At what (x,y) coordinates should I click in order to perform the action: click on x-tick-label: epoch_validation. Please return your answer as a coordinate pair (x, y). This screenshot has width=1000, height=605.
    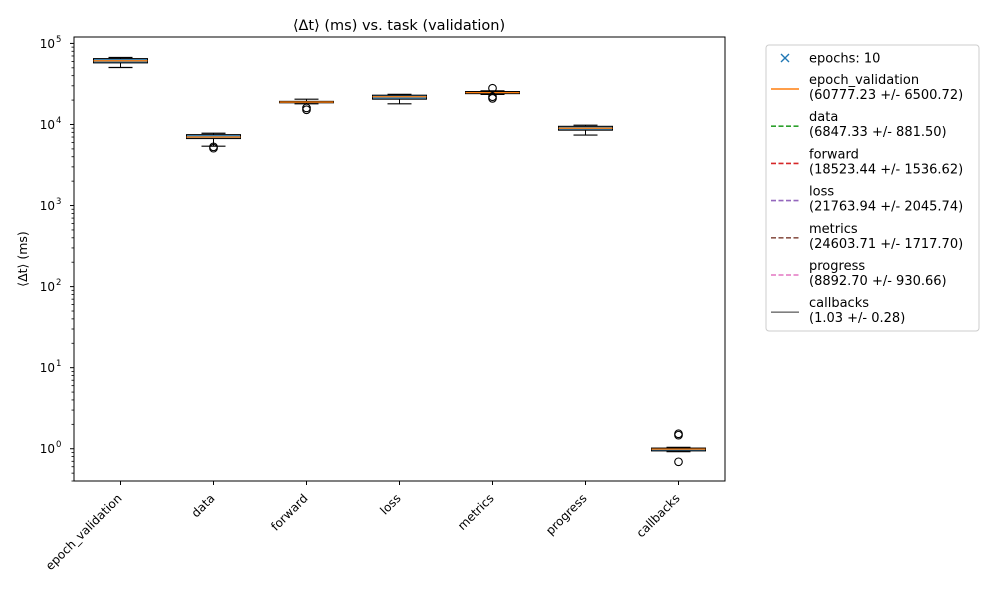
    Looking at the image, I should click on (84, 532).